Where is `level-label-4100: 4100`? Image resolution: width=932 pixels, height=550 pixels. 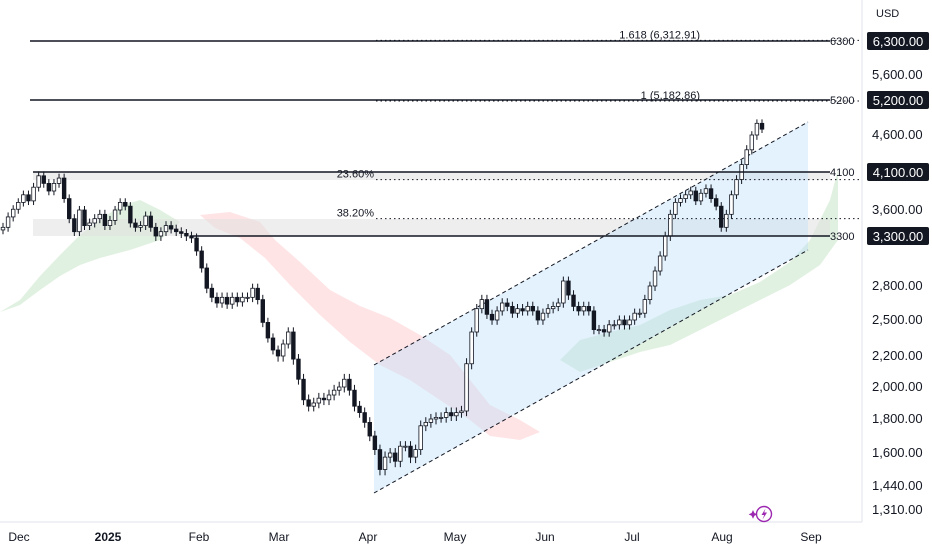
level-label-4100: 4100 is located at coordinates (842, 173).